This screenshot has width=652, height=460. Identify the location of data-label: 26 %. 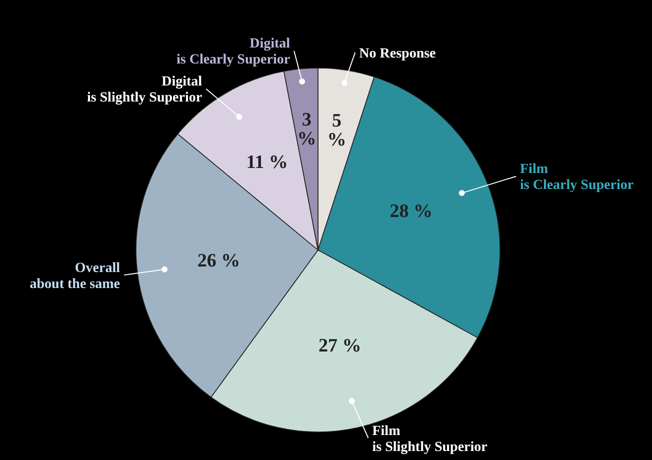
(218, 261).